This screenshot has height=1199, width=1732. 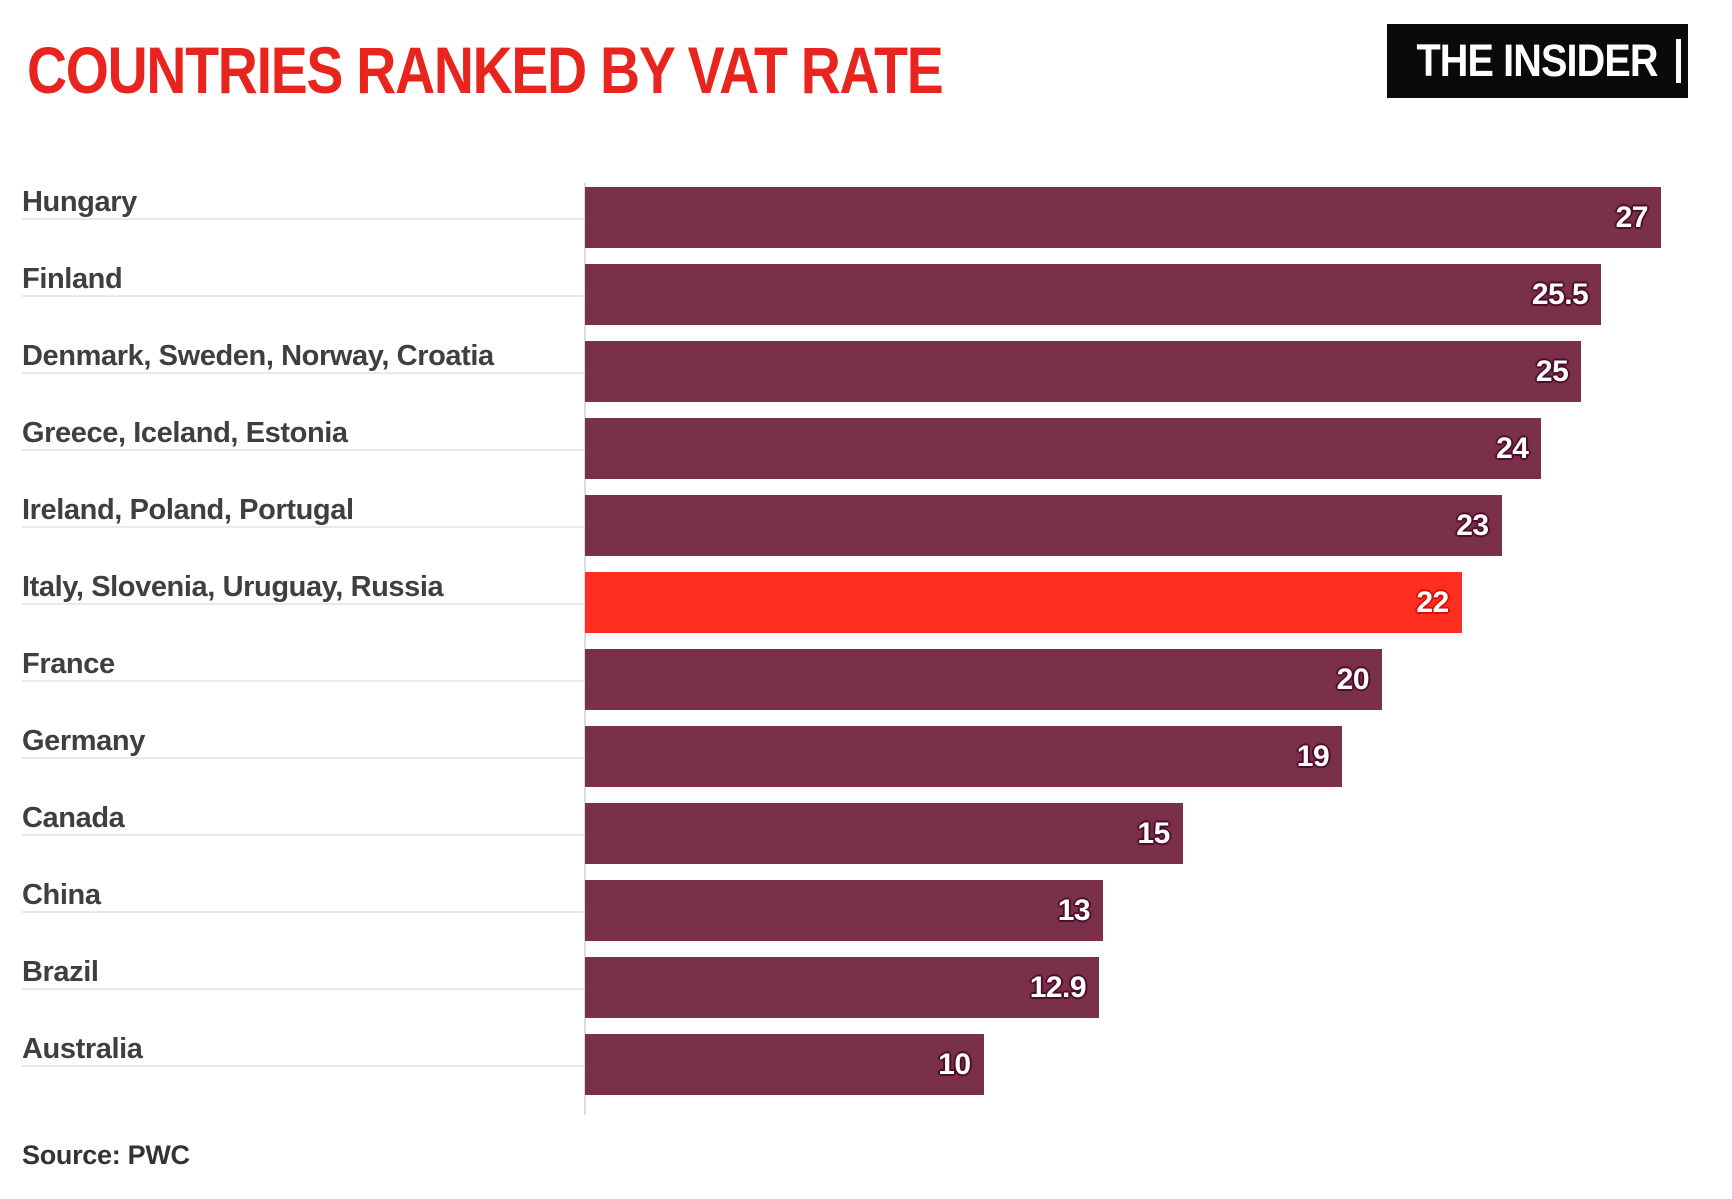 I want to click on bar: 25.5, so click(x=1093, y=294).